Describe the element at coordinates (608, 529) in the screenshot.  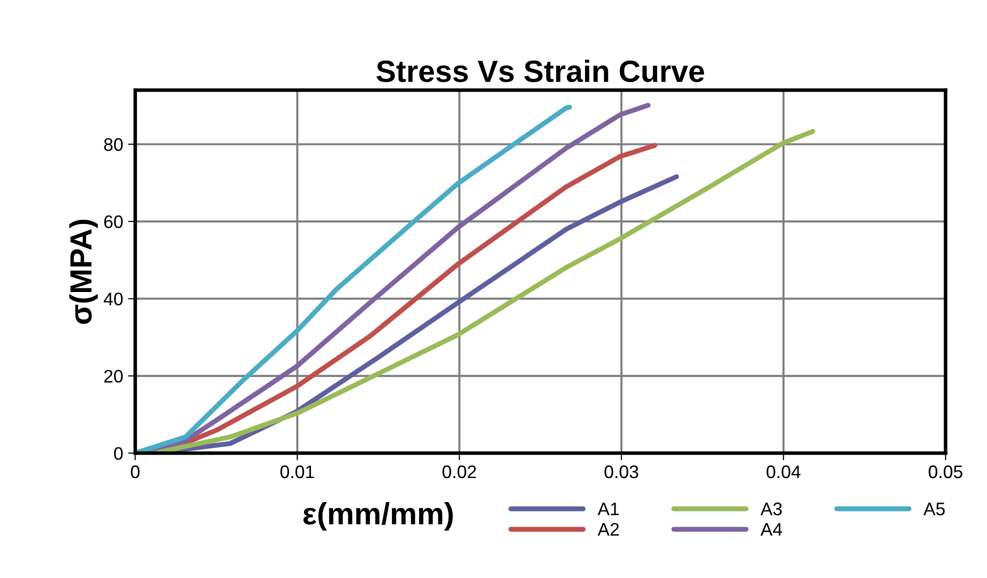
I see `legend-label: A2` at that location.